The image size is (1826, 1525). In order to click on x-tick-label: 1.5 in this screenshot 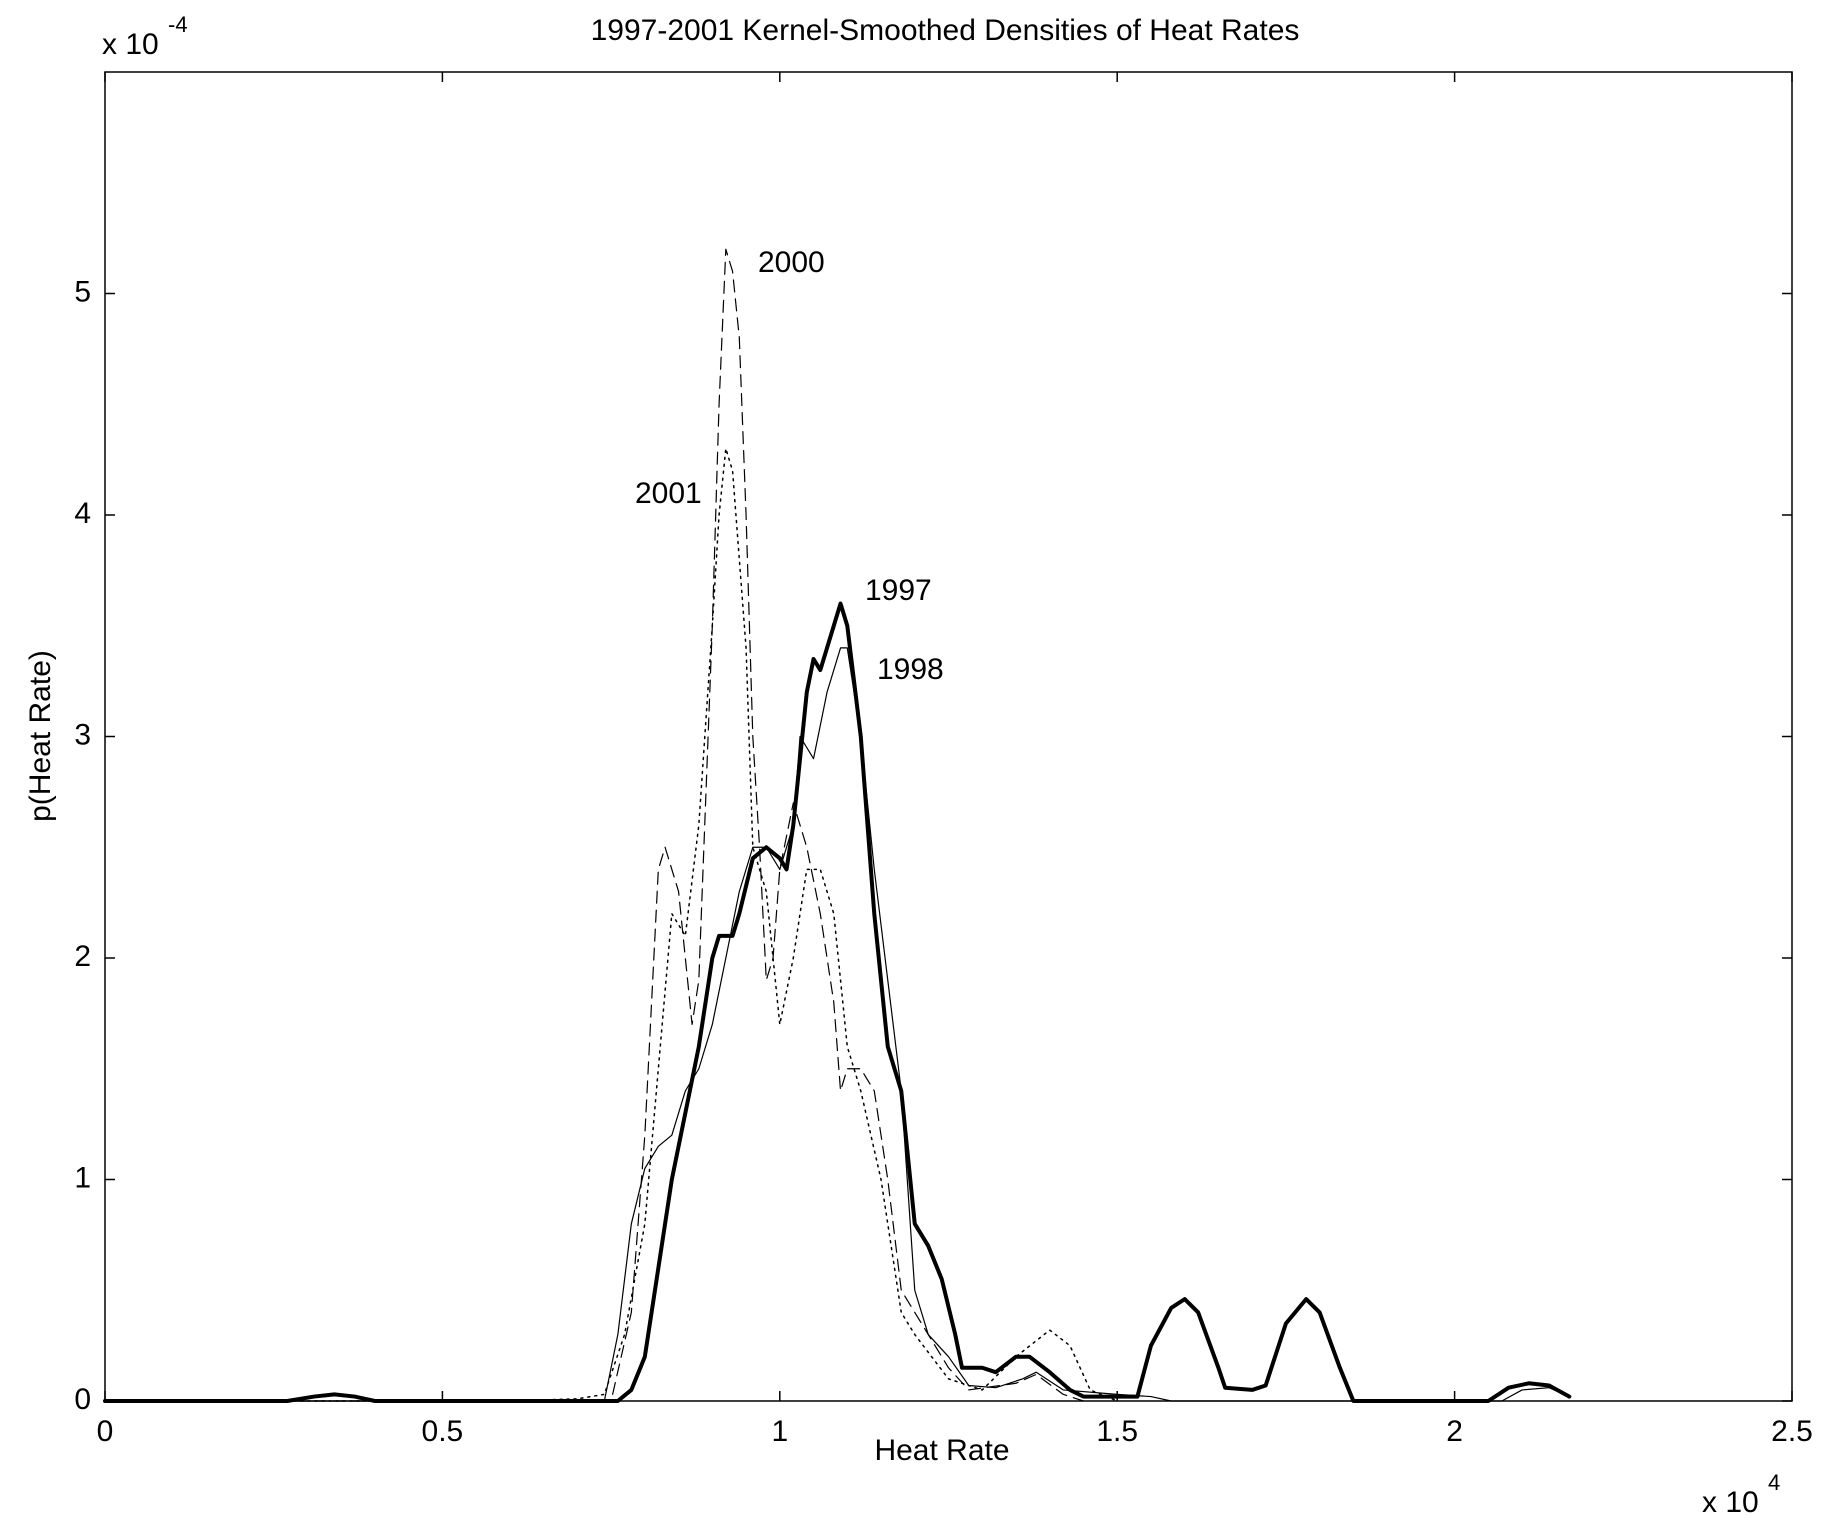, I will do `click(1117, 1431)`.